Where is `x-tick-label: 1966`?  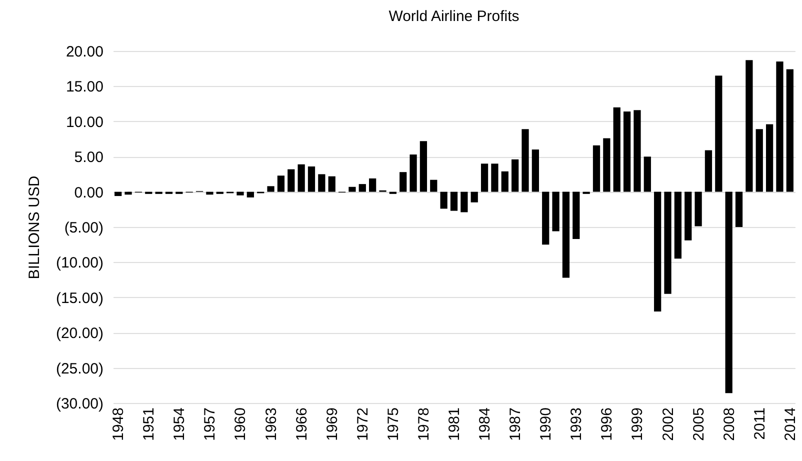
x-tick-label: 1966 is located at coordinates (301, 424).